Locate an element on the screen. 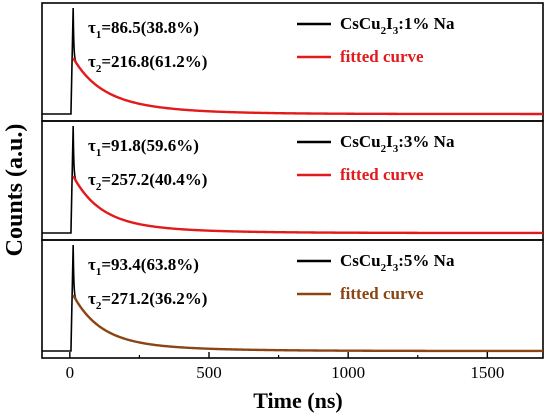  tau1-annotation: τ1=86.5(38.8%) is located at coordinates (143, 29).